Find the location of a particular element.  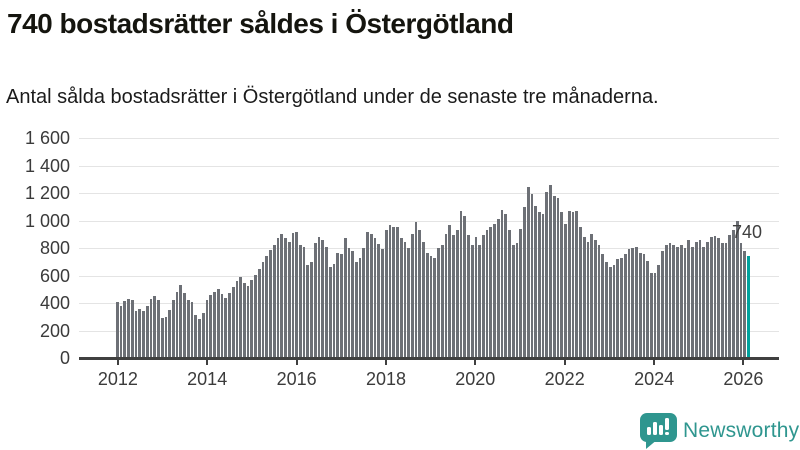

y-axis-label: 1 200 is located at coordinates (47, 193).